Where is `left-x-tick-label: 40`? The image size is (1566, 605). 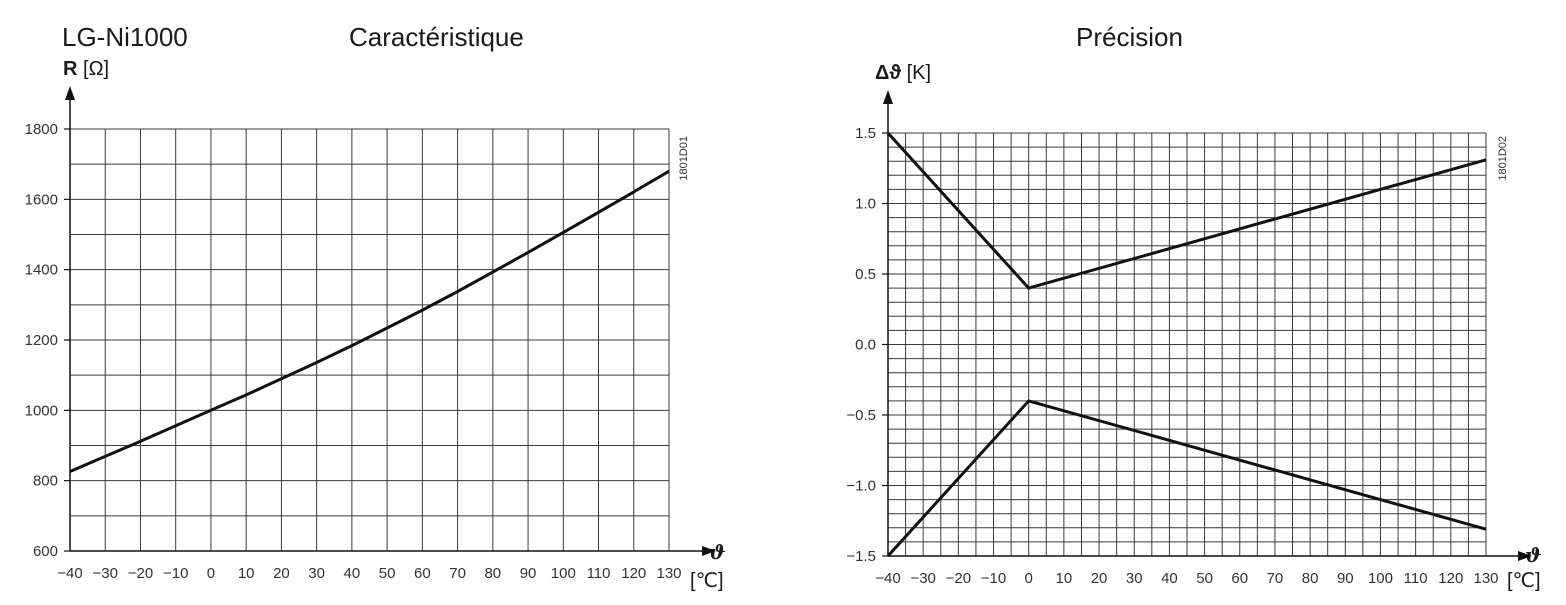
left-x-tick-label: 40 is located at coordinates (352, 573).